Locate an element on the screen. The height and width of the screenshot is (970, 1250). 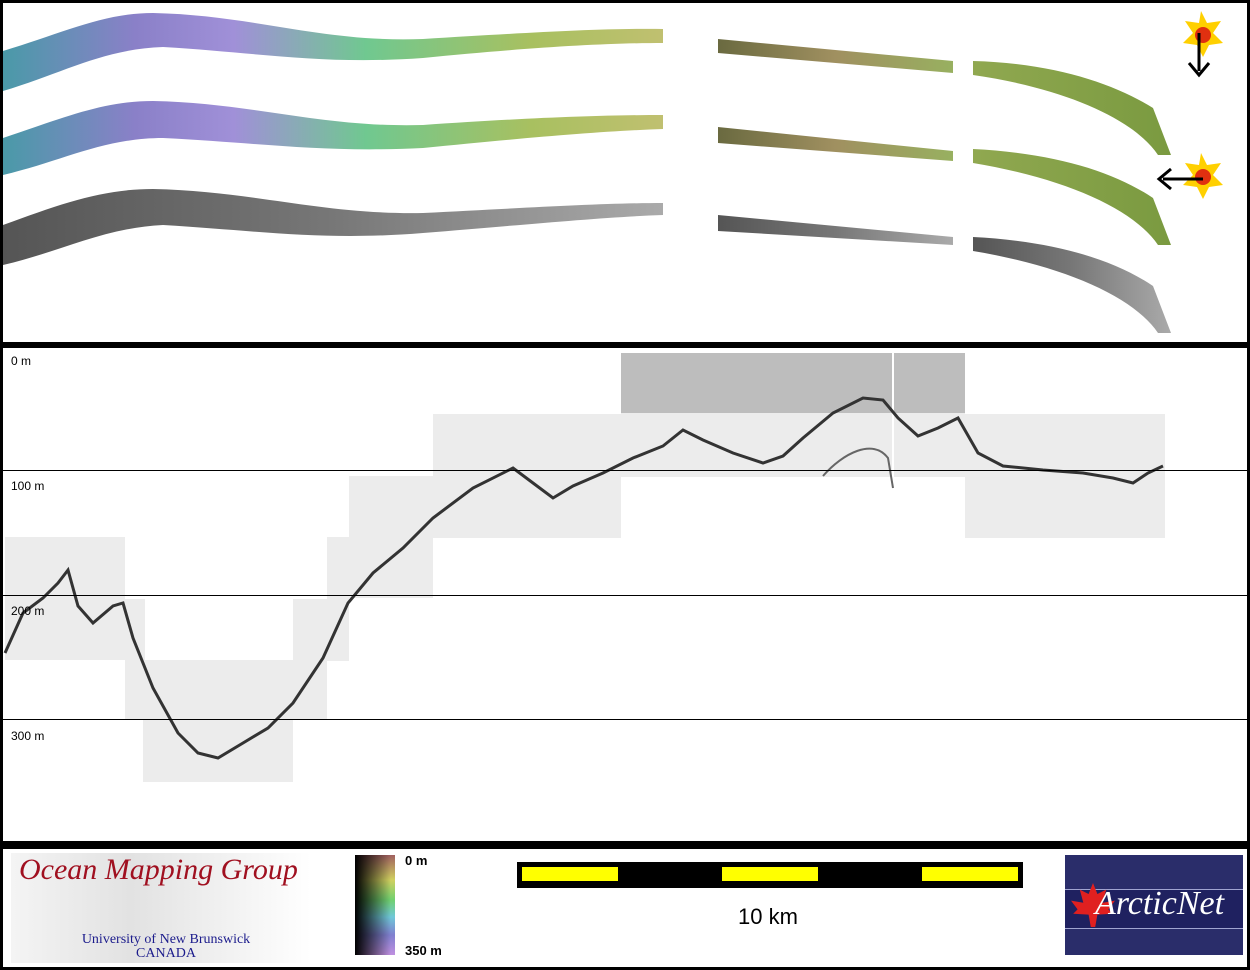
strip-row-3-backscatter is located at coordinates (587, 261).